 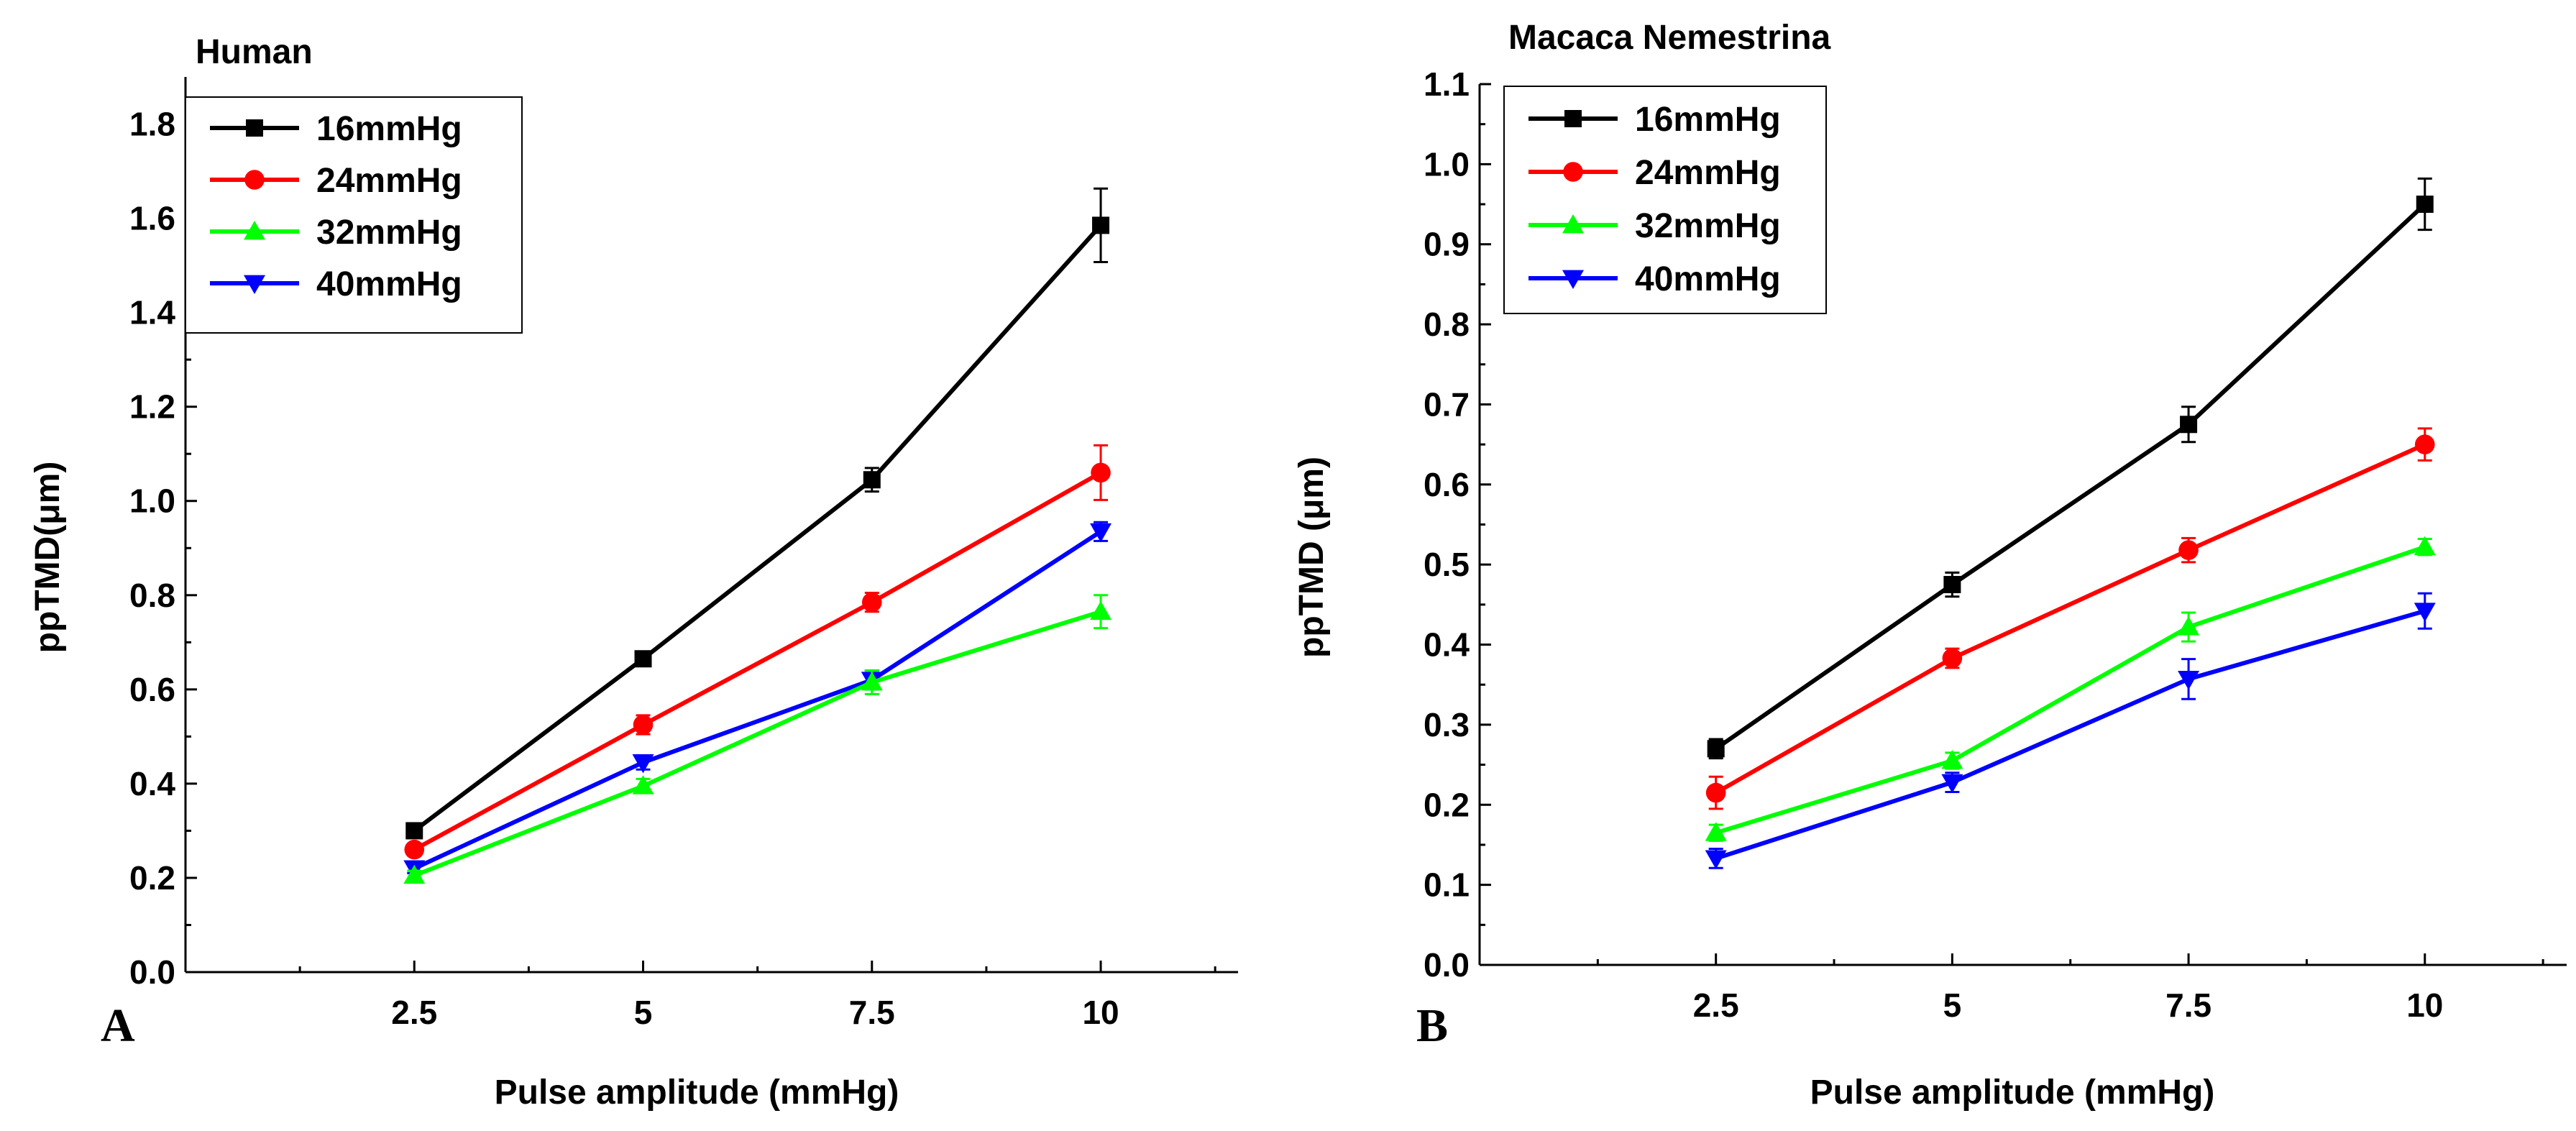 I want to click on panel-b-legend-label: 32mmHg, so click(x=1708, y=226).